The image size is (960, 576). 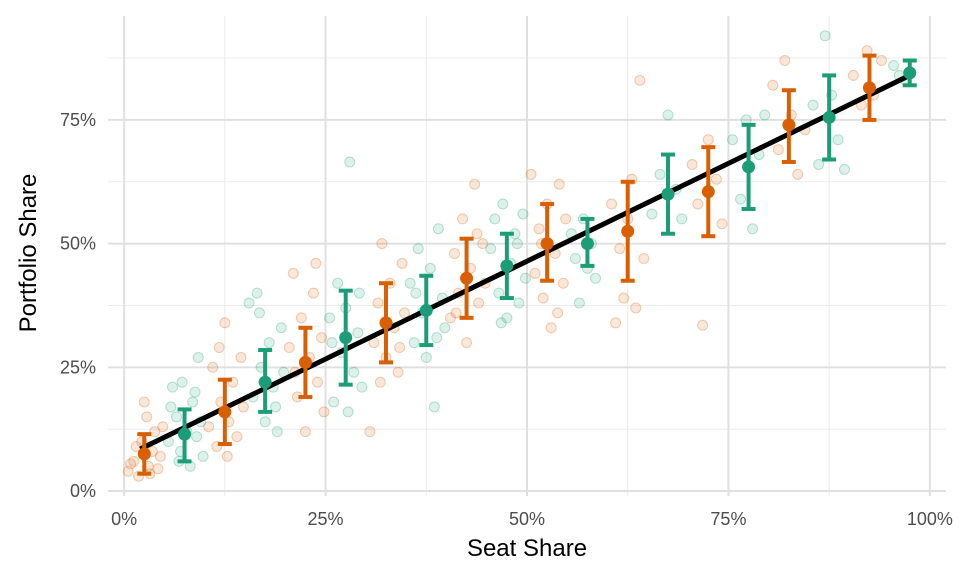 What do you see at coordinates (326, 519) in the screenshot?
I see `x-tick-label: 25%` at bounding box center [326, 519].